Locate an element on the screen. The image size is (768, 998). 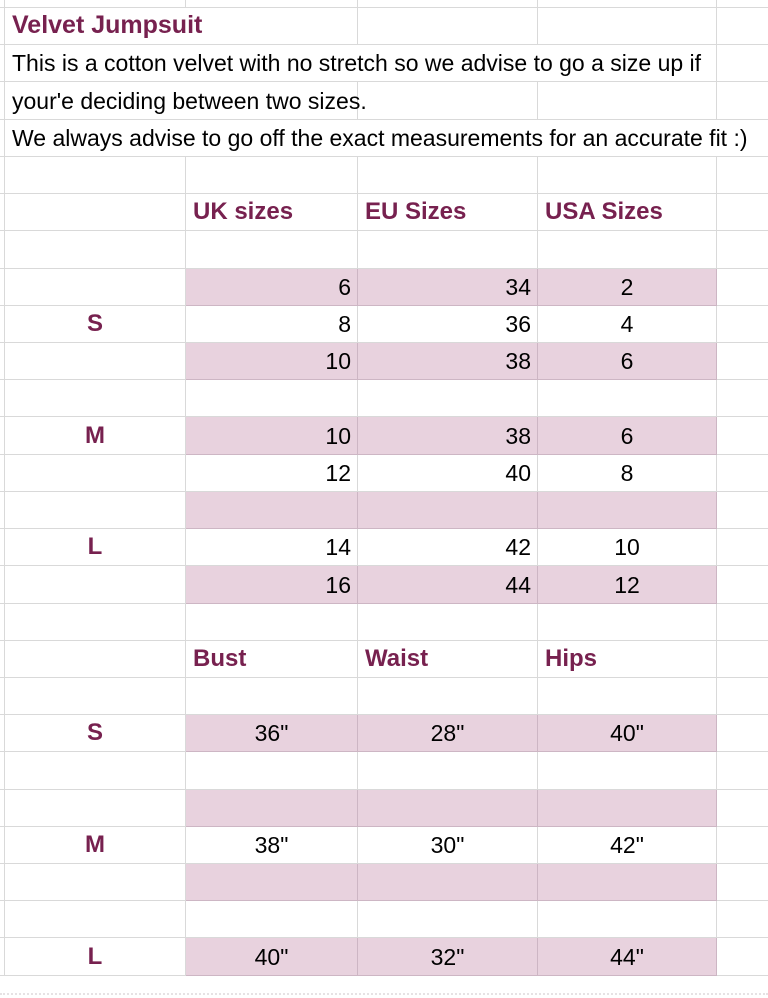
eu-size-cell: 44 is located at coordinates (448, 585).